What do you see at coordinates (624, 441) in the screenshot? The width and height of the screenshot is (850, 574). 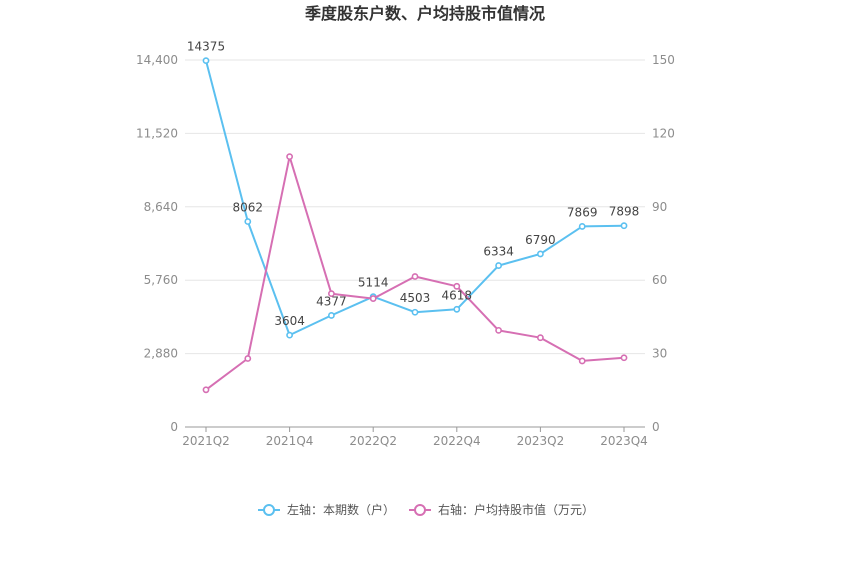 I see `x-tick-label: 2023Q4` at bounding box center [624, 441].